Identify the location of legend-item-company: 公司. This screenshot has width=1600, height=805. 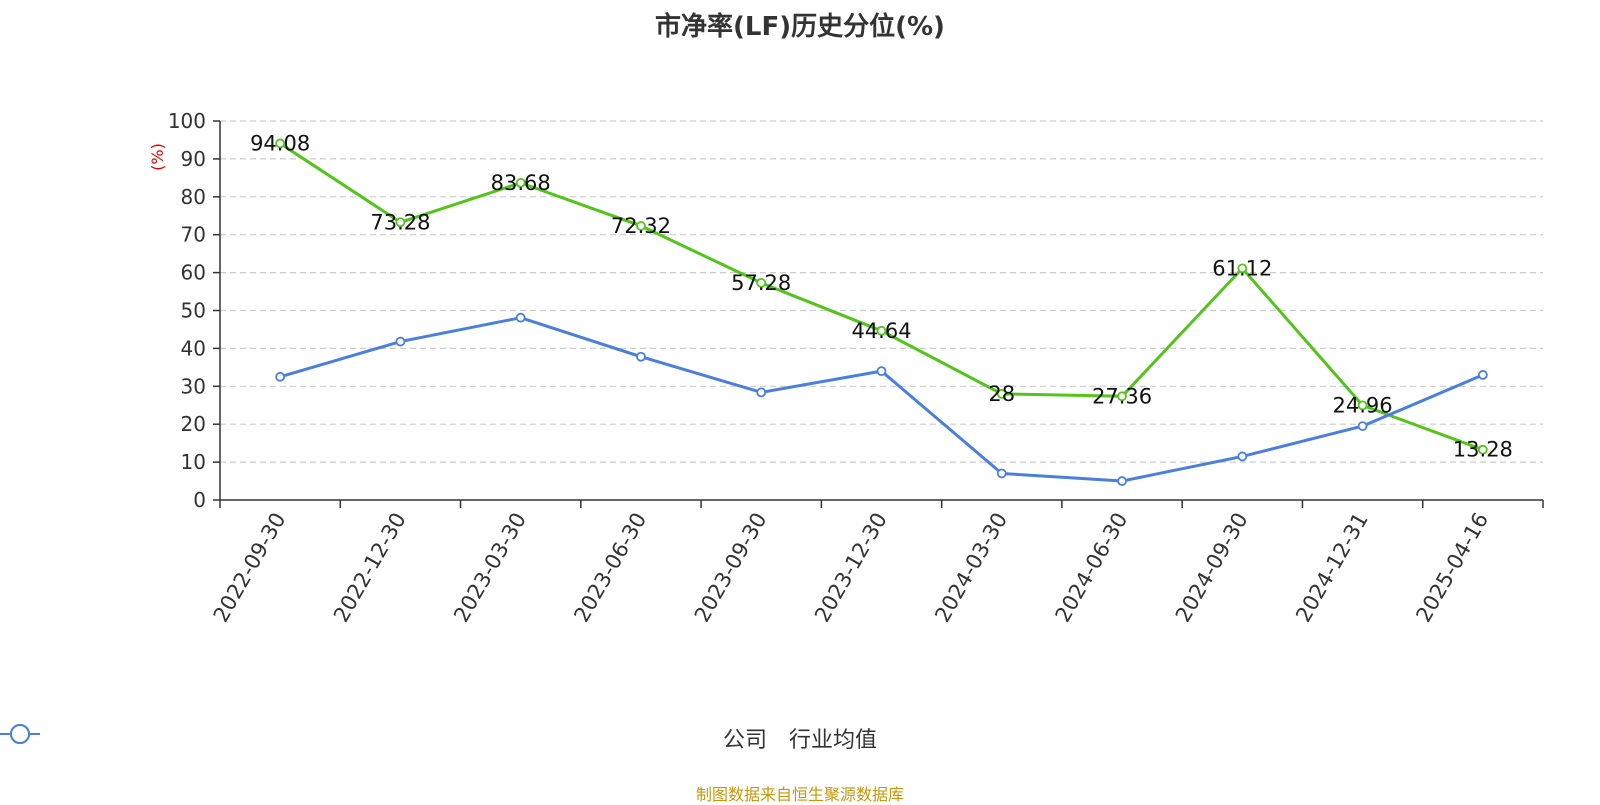
(383, 738).